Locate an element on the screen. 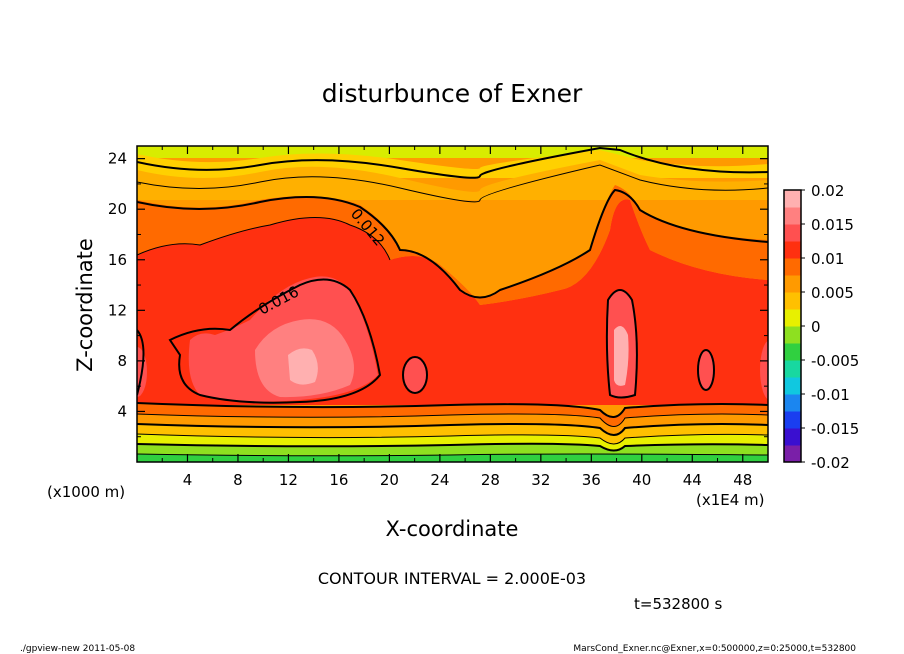 The width and height of the screenshot is (904, 654). region-orange-mid is located at coordinates (452, 245).